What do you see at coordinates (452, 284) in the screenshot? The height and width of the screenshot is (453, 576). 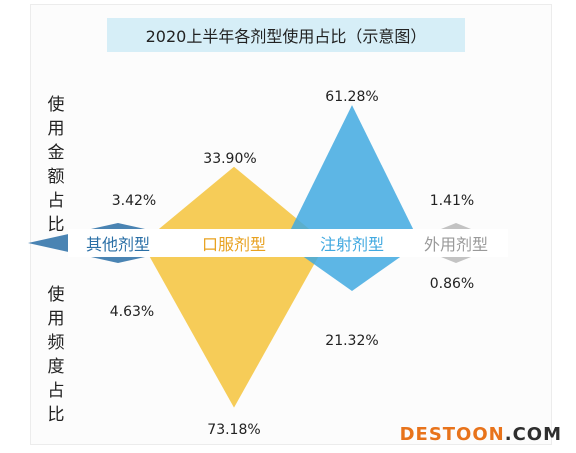 I see `data-label-lower-4: 0.86%` at bounding box center [452, 284].